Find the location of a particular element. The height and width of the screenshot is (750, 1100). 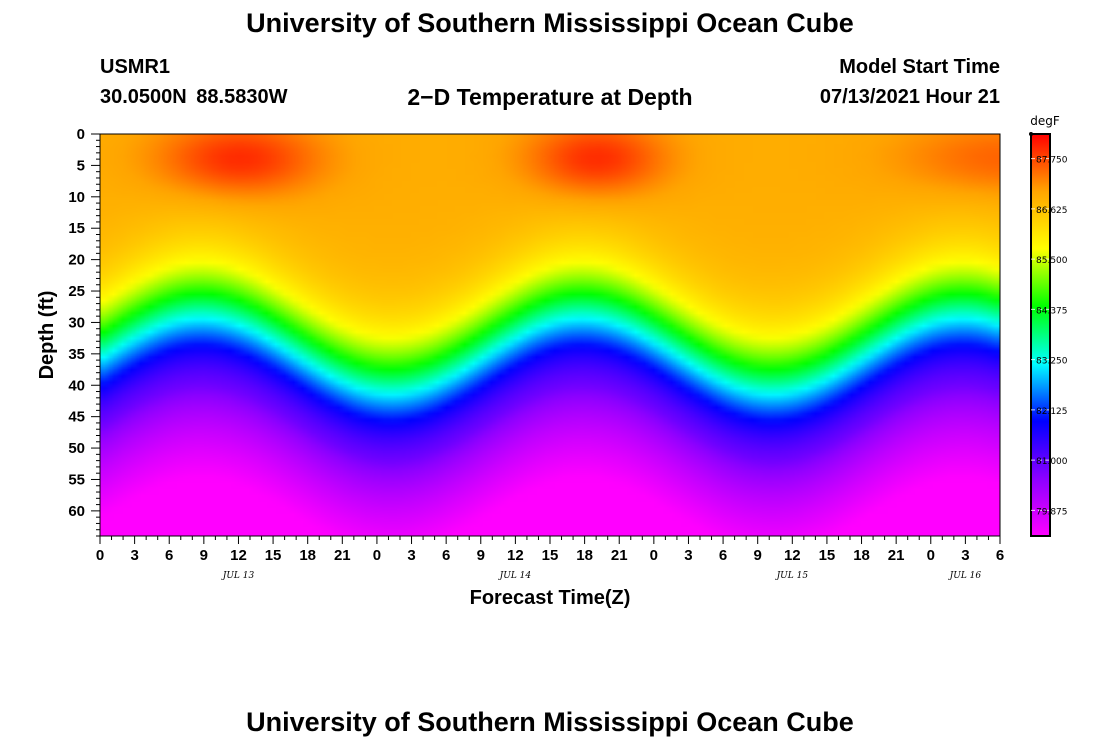

date-label: JUL 14 is located at coordinates (515, 576).